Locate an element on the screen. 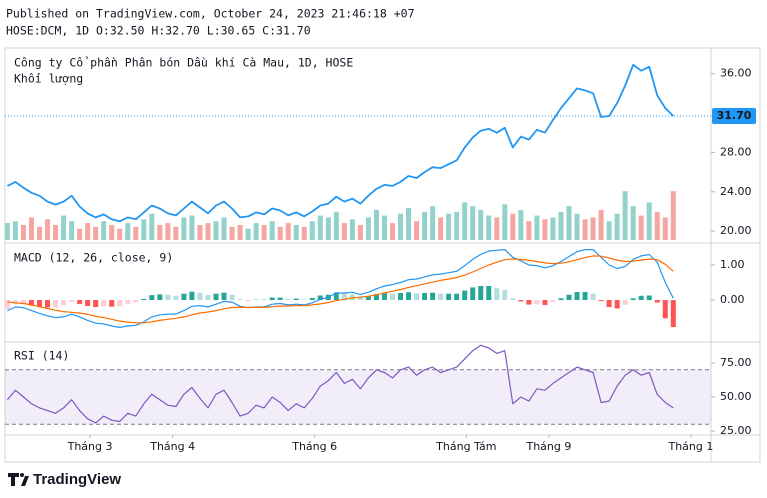 This screenshot has width=767, height=498. last-price-box is located at coordinates (734, 115).